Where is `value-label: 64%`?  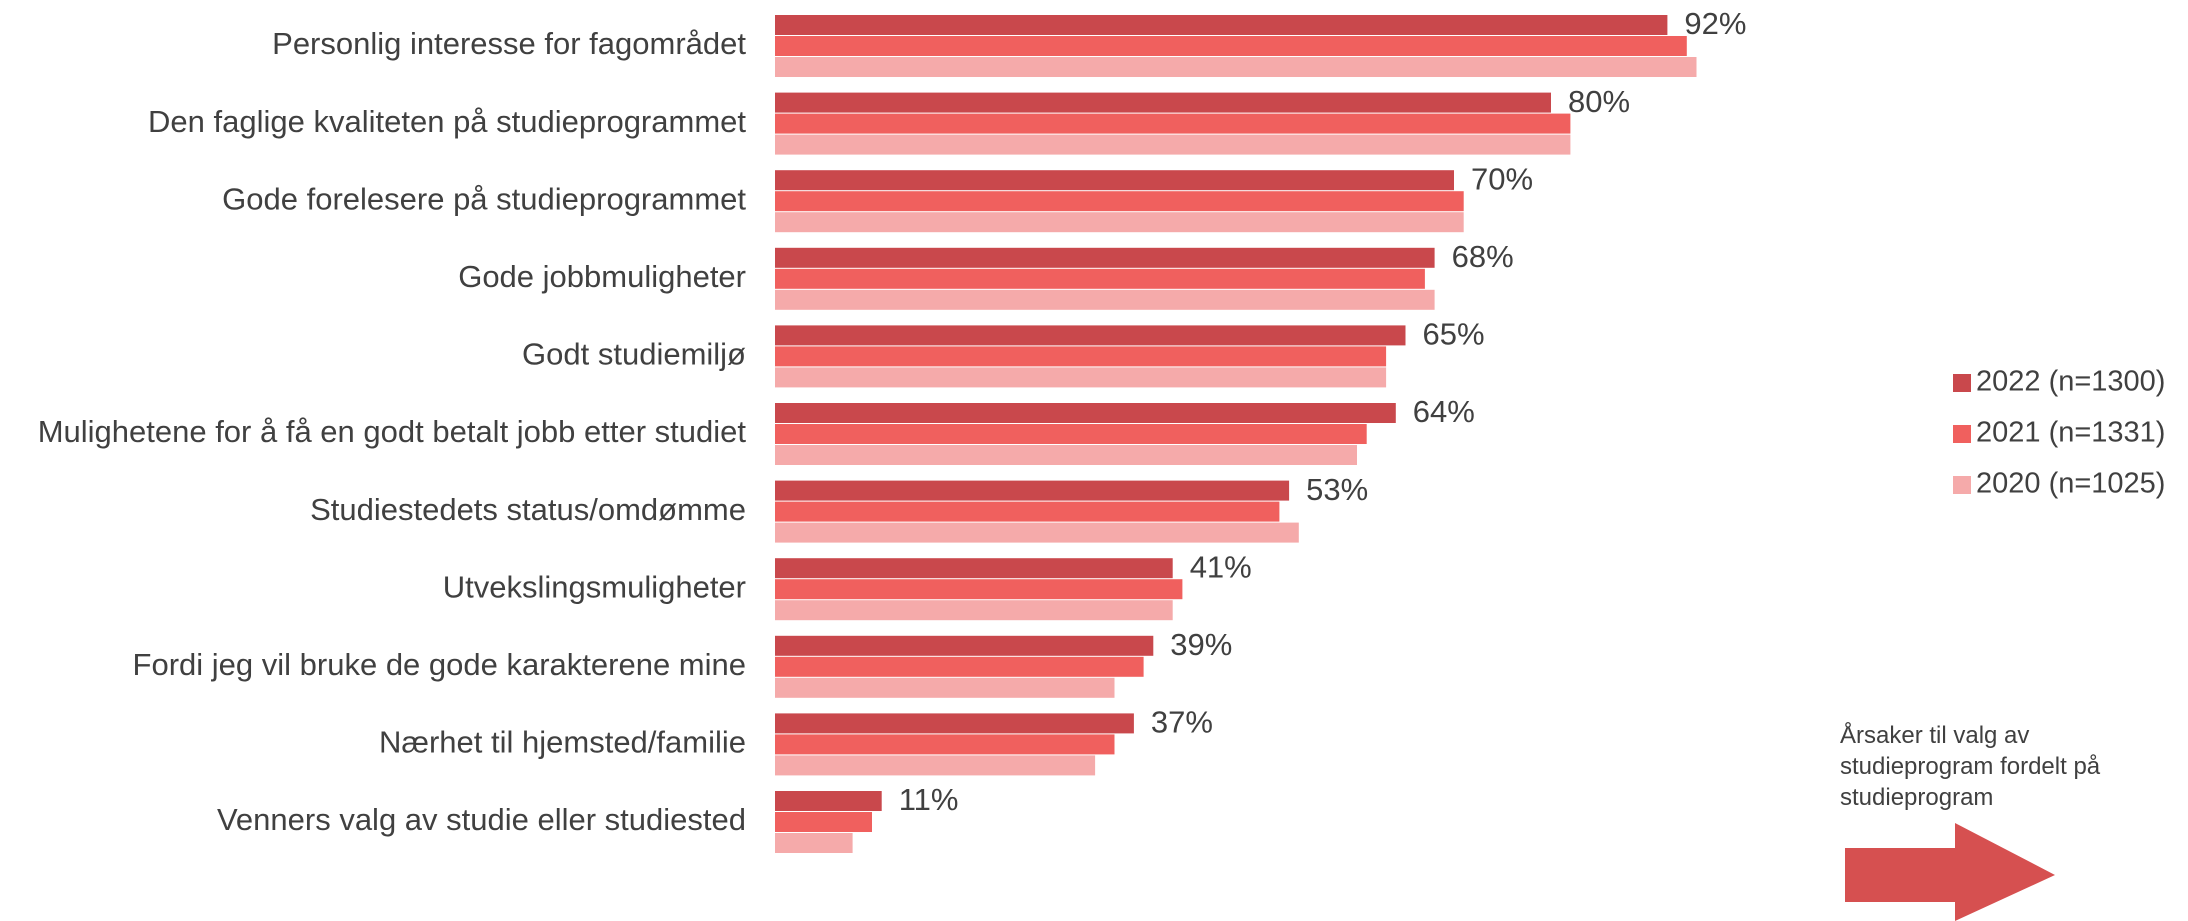 value-label: 64% is located at coordinates (1444, 411).